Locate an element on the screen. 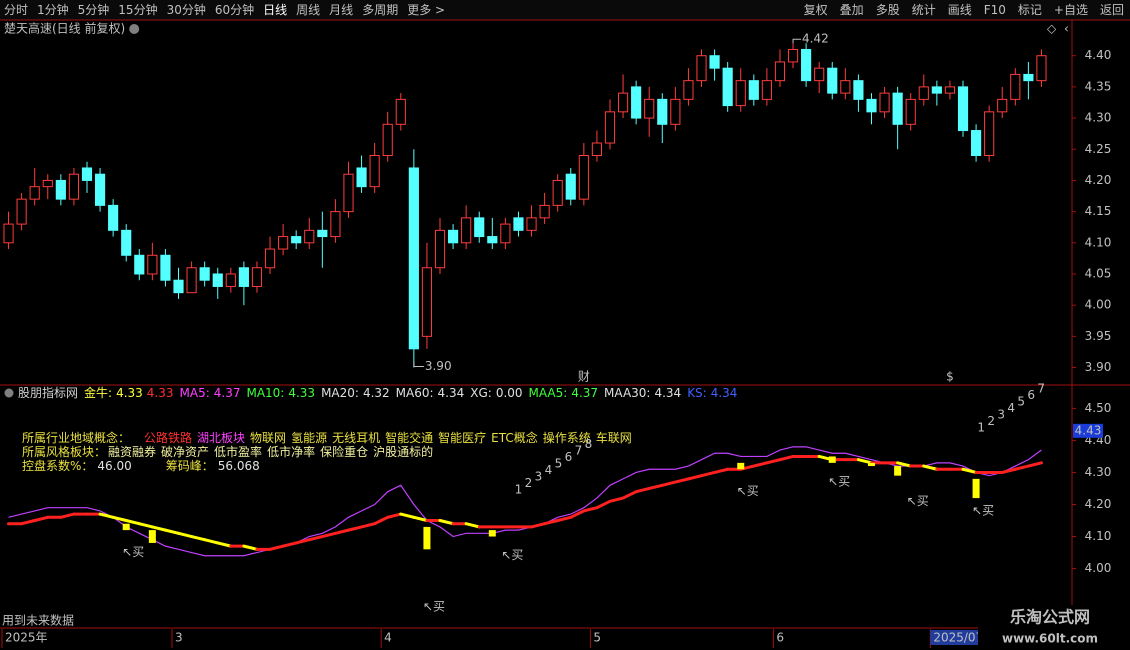  toolbar-button: 统计 is located at coordinates (924, 10).